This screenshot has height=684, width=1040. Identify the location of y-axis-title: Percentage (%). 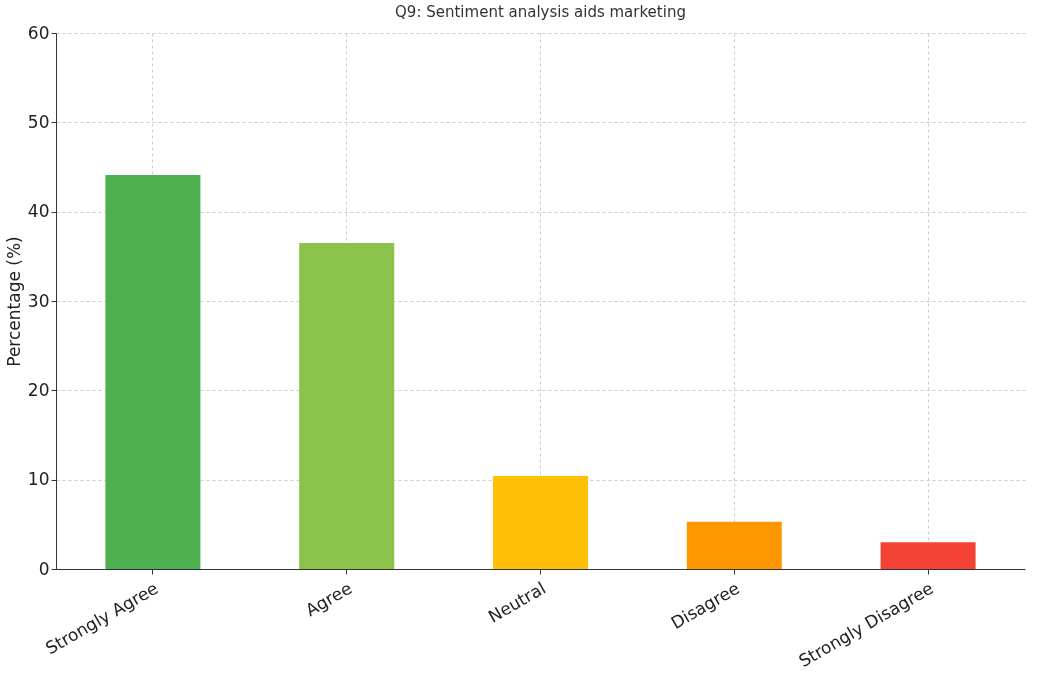
(13, 301).